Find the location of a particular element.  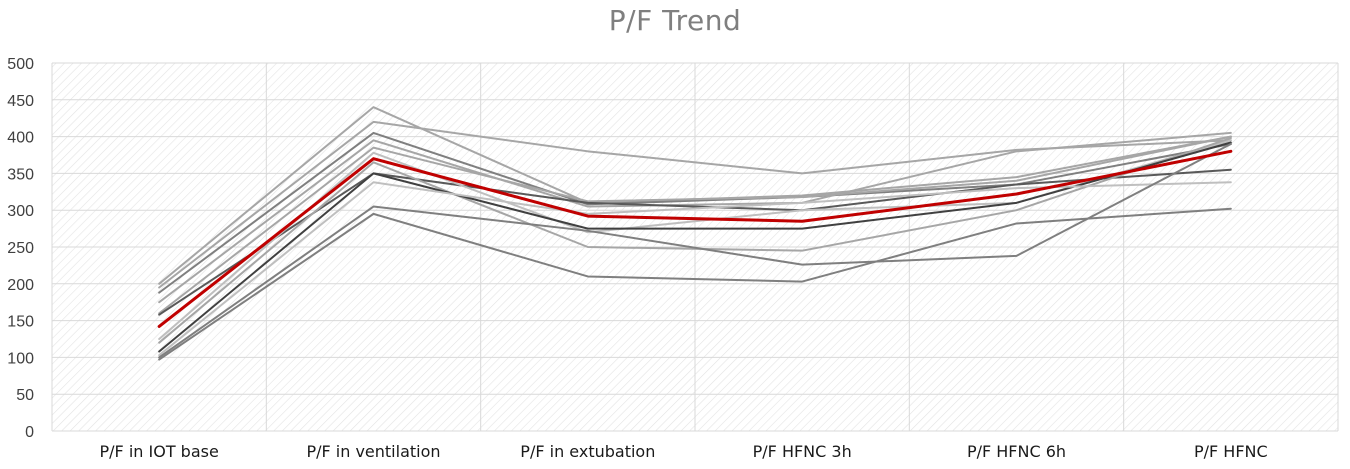

x-tick-label: P/F in extubation is located at coordinates (587, 451).